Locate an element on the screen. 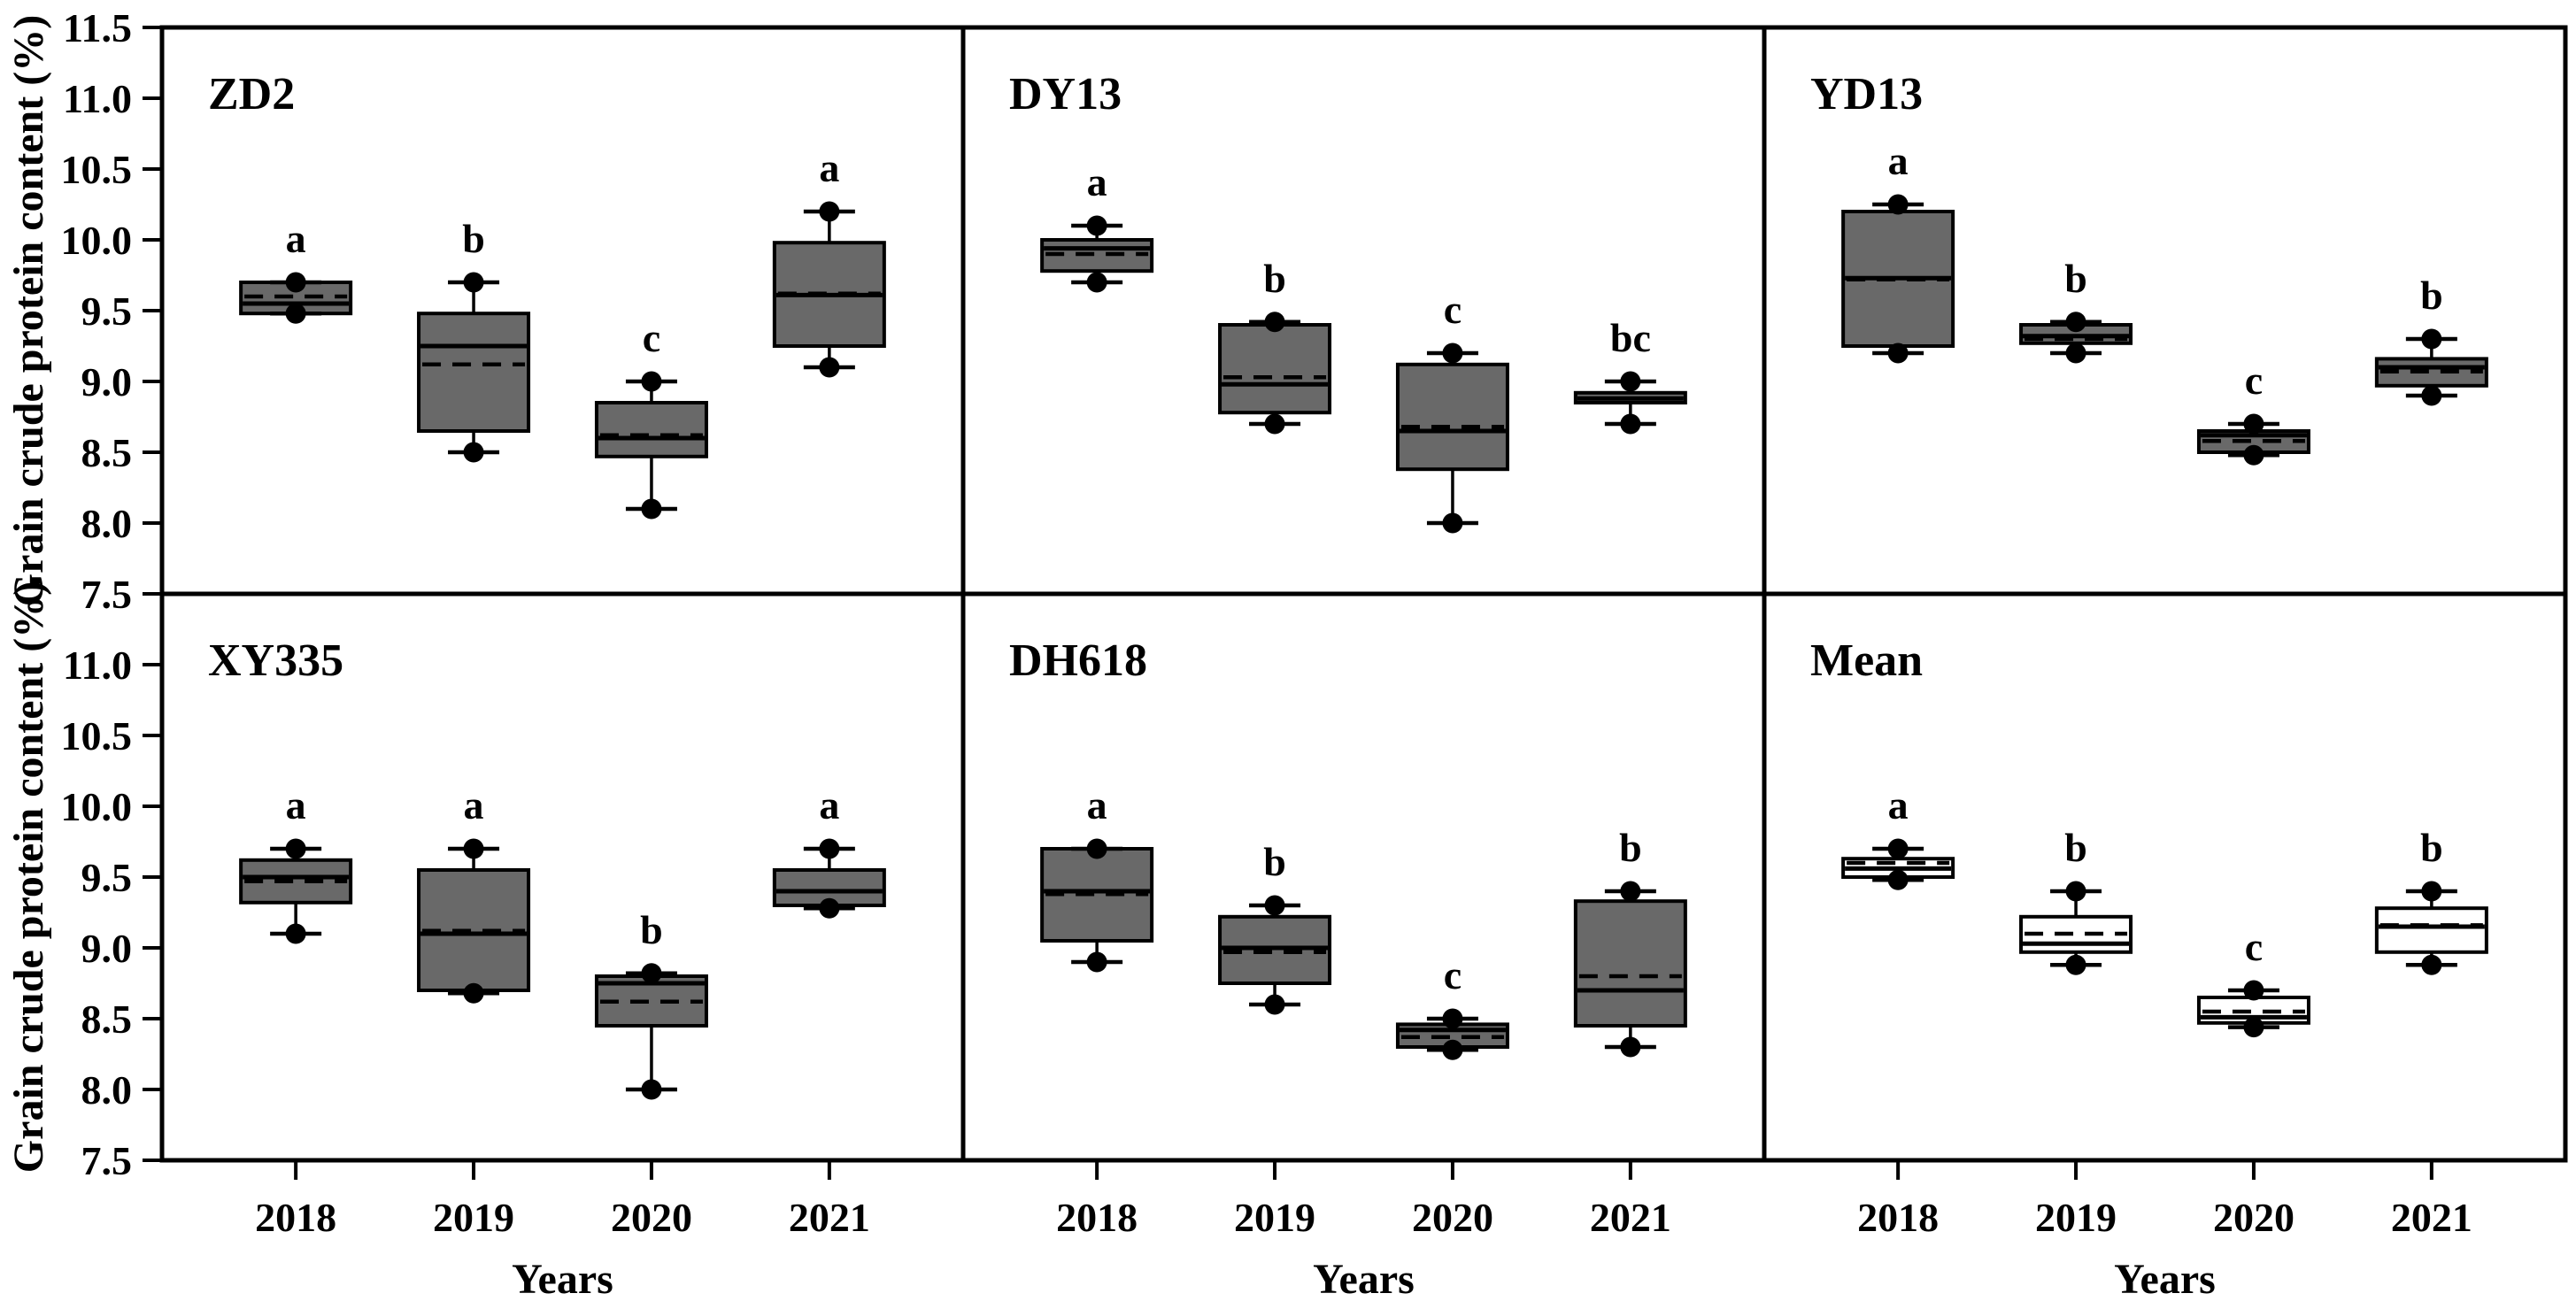 The height and width of the screenshot is (1301, 2576). box-mean-2020: c is located at coordinates (2253, 981).